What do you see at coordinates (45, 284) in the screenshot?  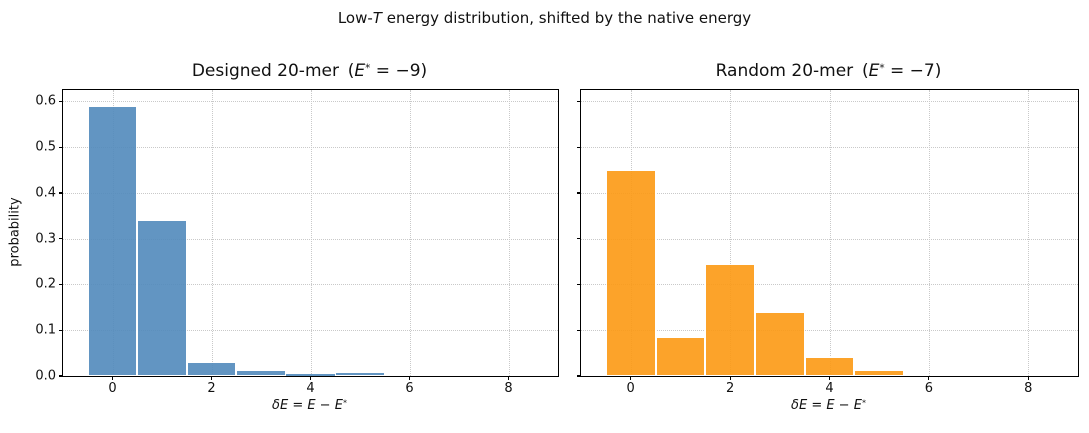 I see `y-tick-label: 0.2` at bounding box center [45, 284].